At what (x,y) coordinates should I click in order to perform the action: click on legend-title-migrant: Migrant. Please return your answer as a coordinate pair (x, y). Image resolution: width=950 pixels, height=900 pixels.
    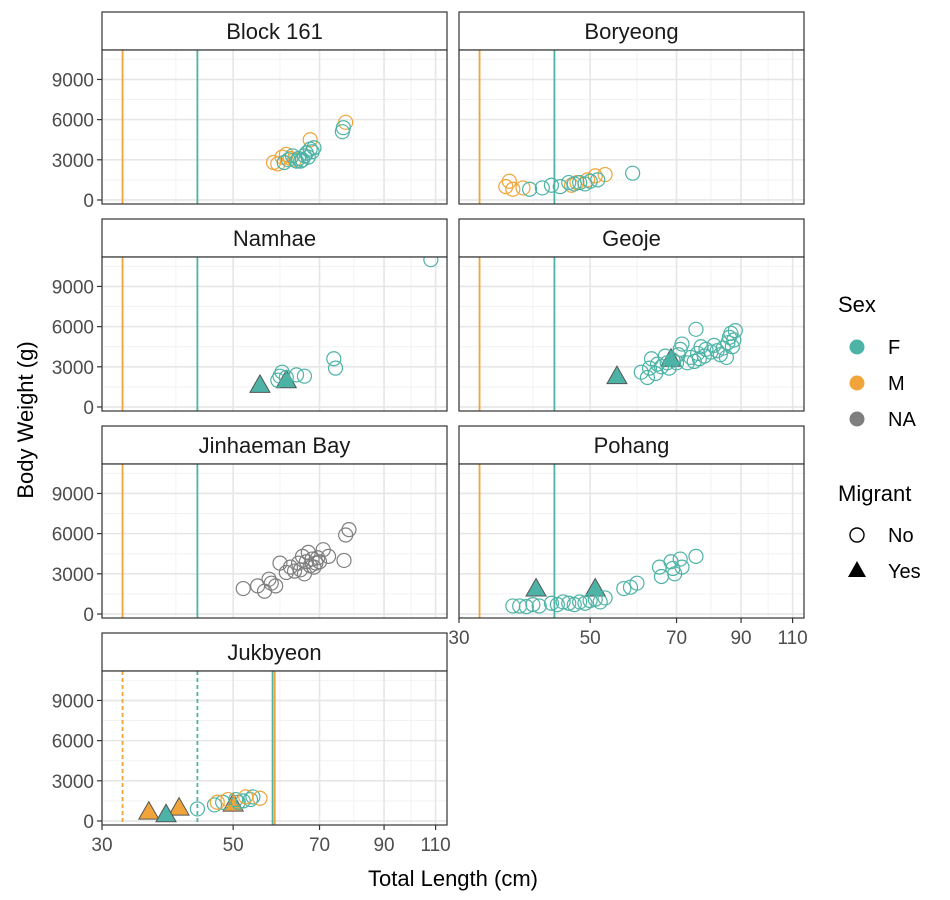
    Looking at the image, I should click on (874, 493).